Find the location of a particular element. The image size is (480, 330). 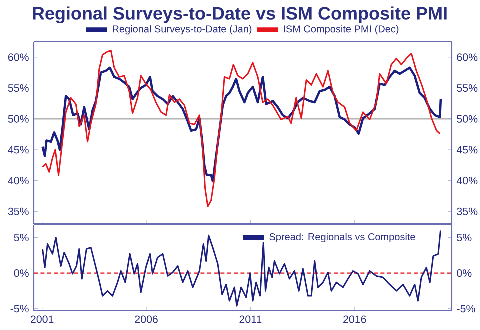

y-tick-label: 0% is located at coordinates (21, 274).